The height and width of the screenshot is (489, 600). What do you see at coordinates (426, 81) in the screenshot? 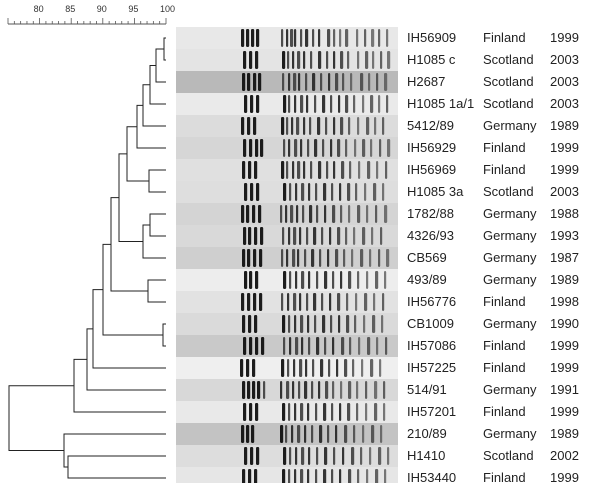
I see `isolate-id: H2687` at bounding box center [426, 81].